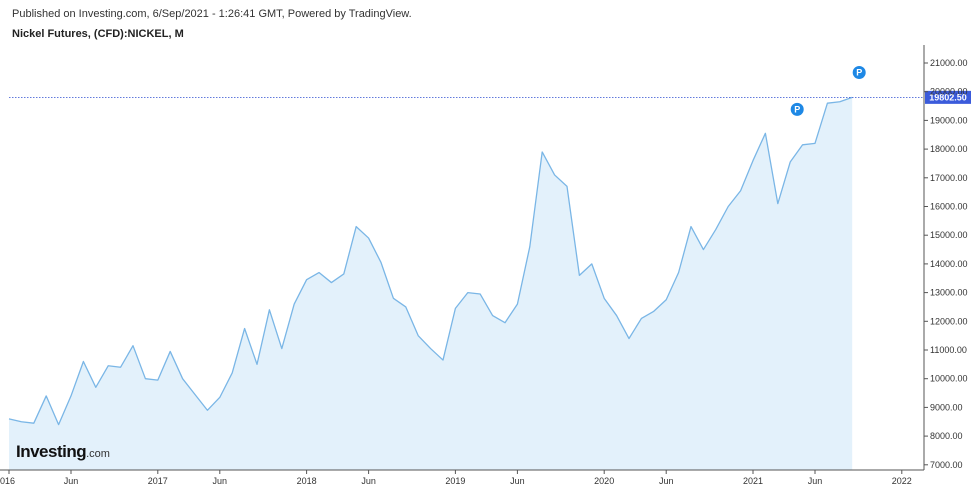 This screenshot has height=493, width=977. I want to click on marker-layer: PP, so click(828, 91).